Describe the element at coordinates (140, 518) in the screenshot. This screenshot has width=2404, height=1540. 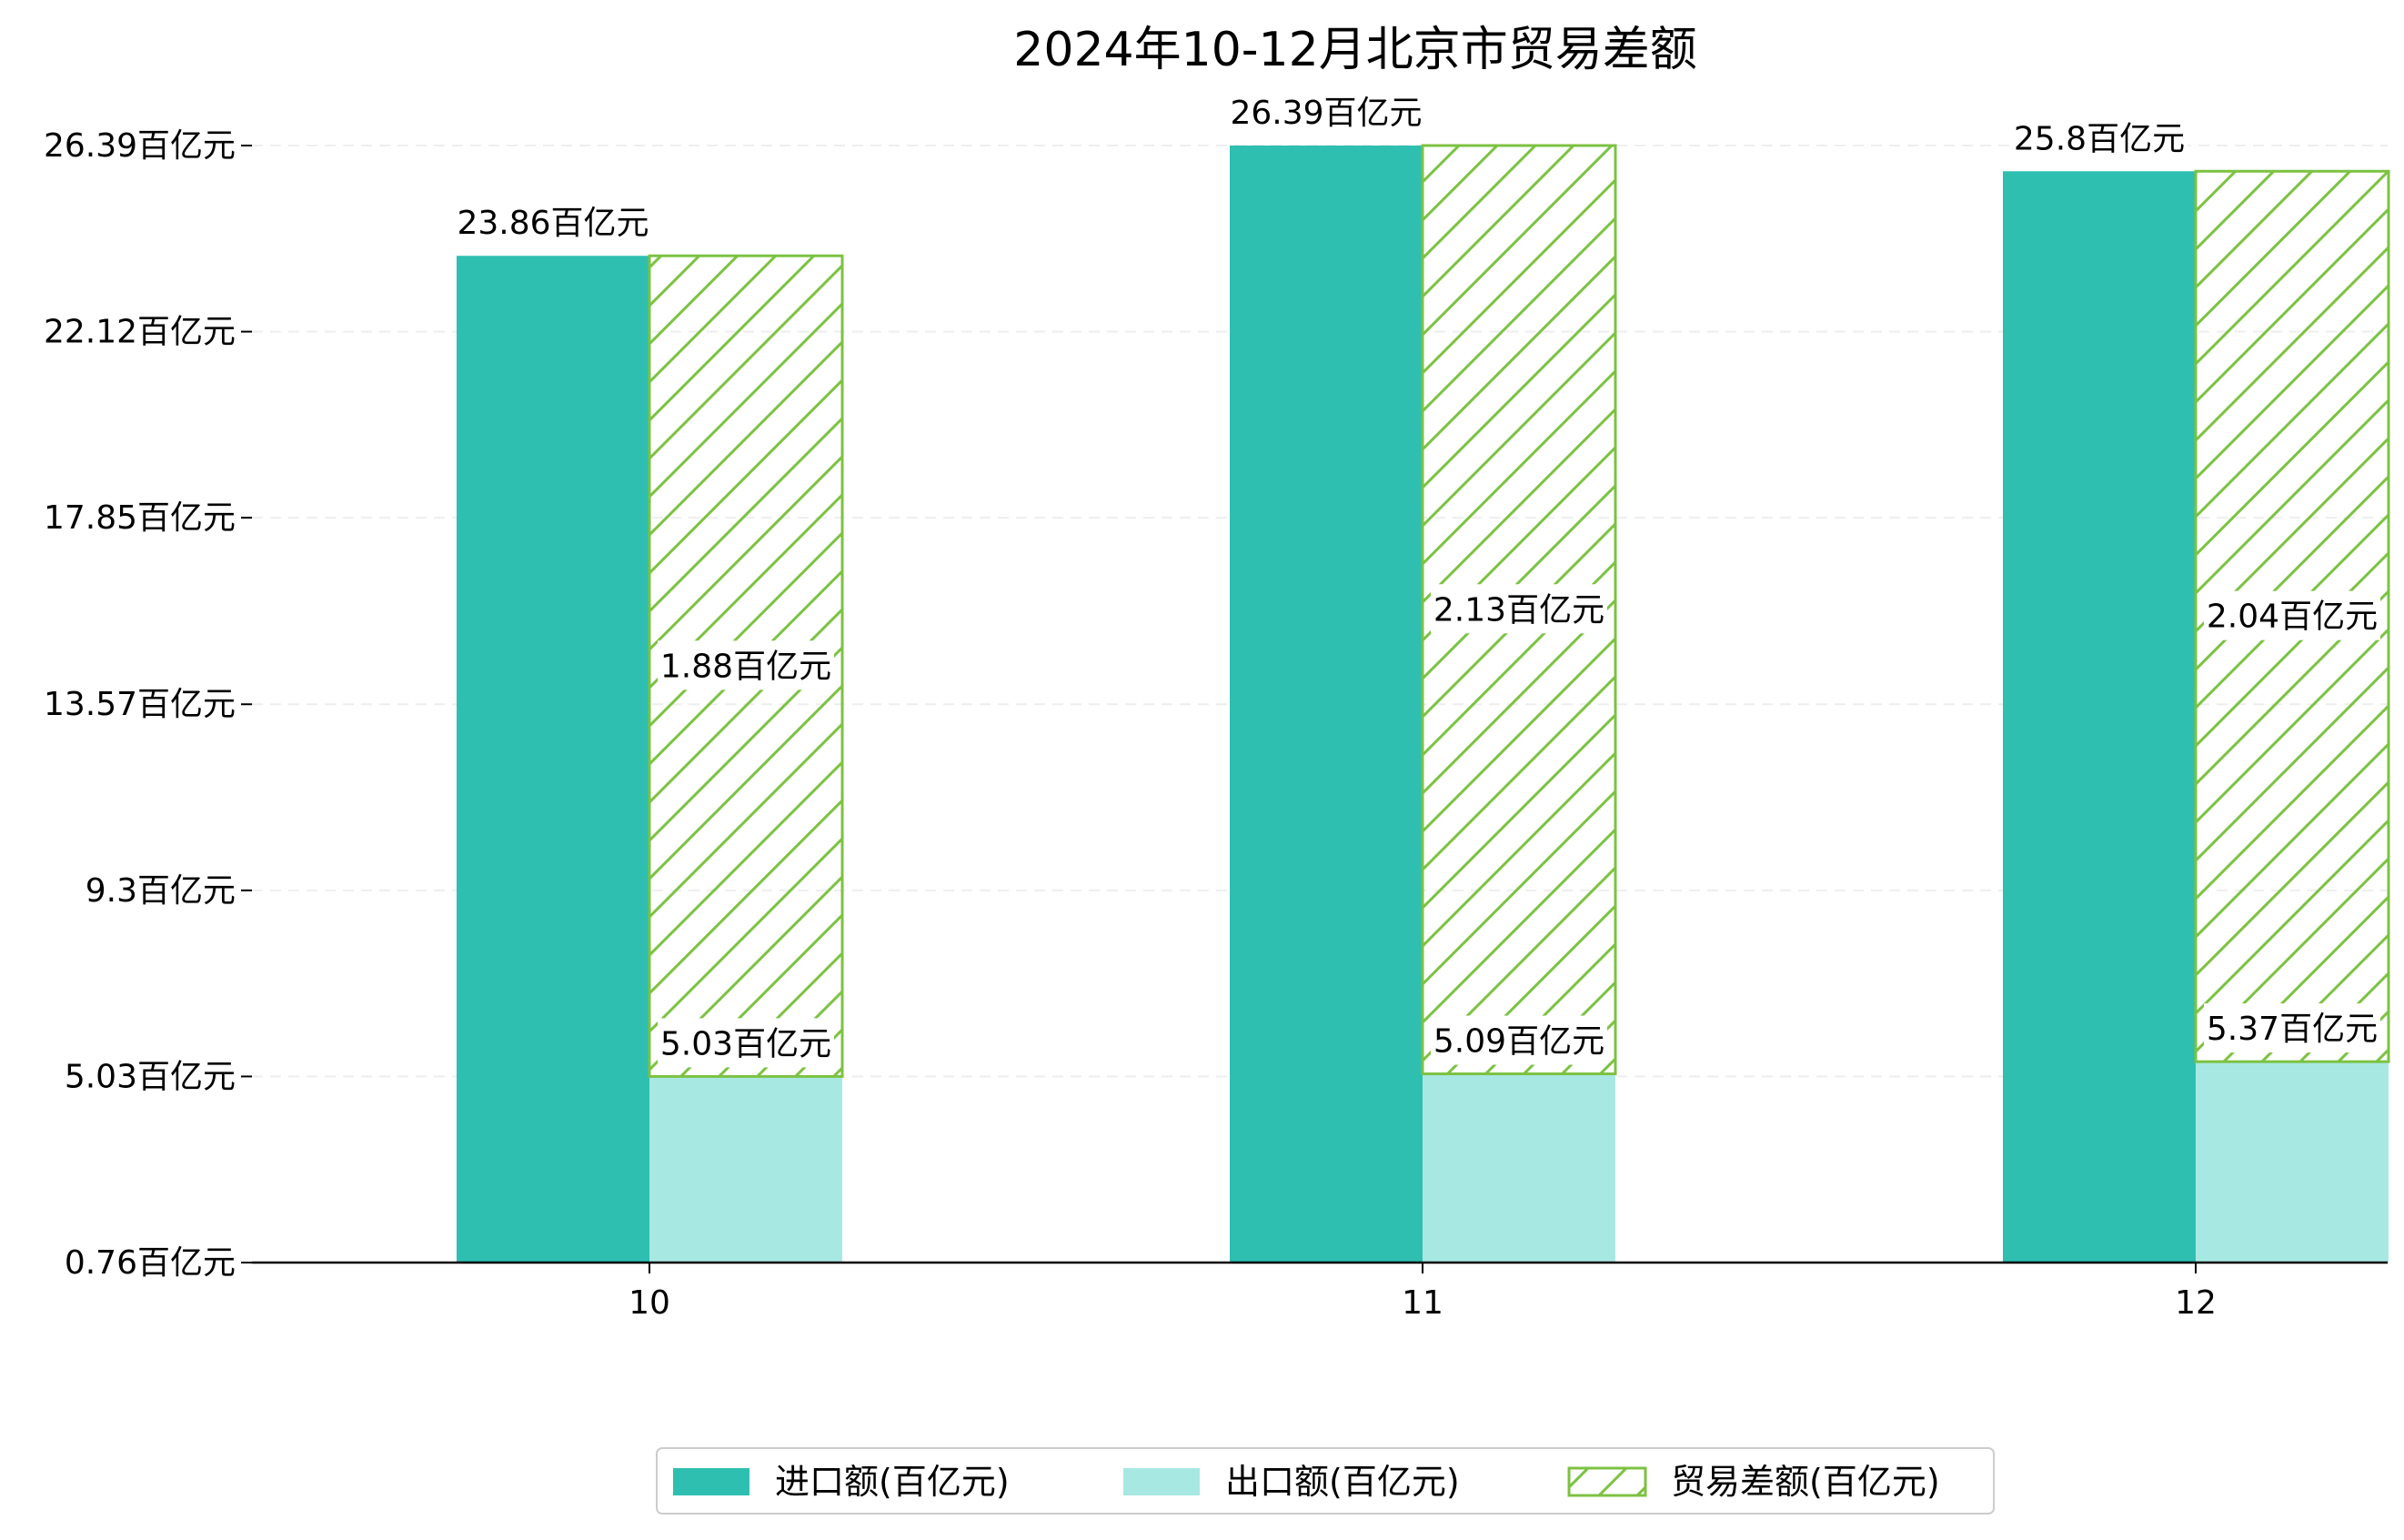
I see `y-tick-label: 17.85百亿元` at that location.